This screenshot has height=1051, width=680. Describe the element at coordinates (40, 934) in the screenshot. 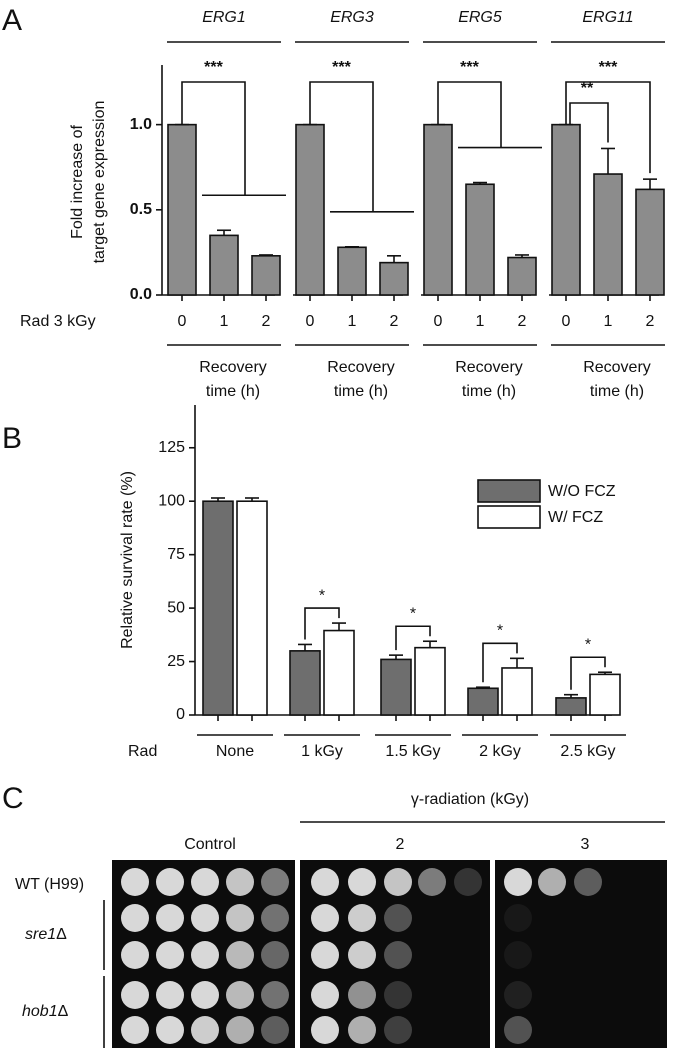

I see `strain-gene: sre1` at that location.